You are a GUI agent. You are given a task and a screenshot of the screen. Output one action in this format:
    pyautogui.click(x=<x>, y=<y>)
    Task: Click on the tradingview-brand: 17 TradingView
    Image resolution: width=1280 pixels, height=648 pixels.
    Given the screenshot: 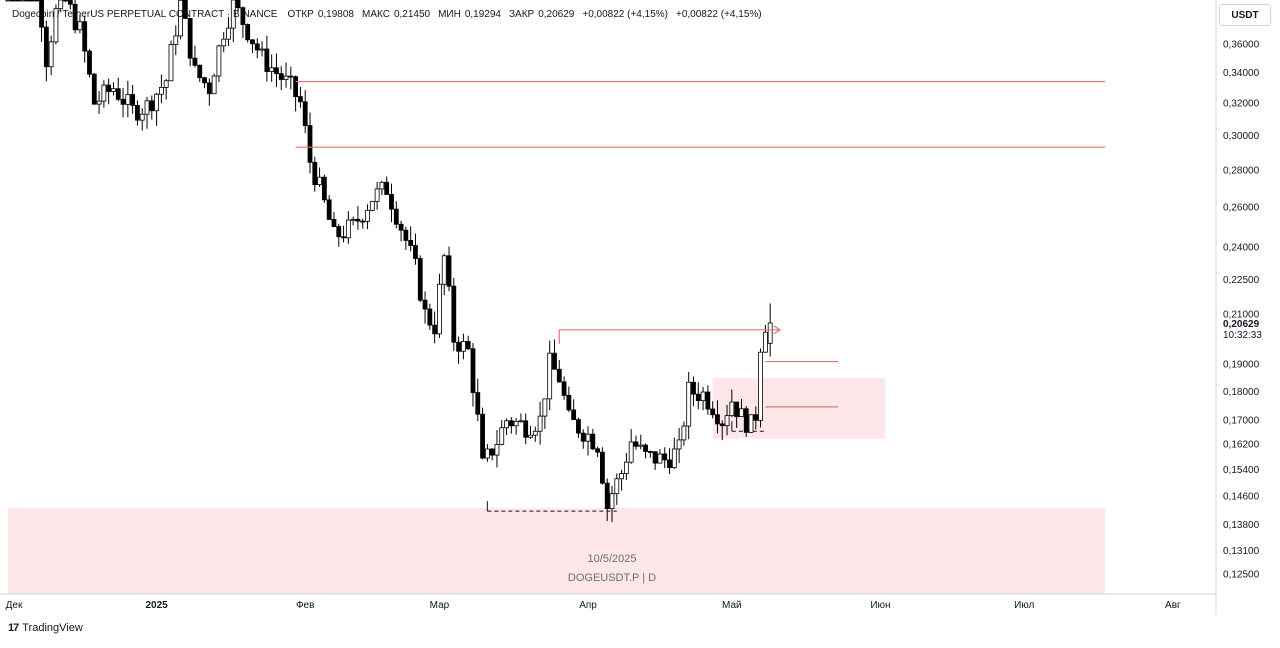 What is the action you would take?
    pyautogui.click(x=45, y=628)
    